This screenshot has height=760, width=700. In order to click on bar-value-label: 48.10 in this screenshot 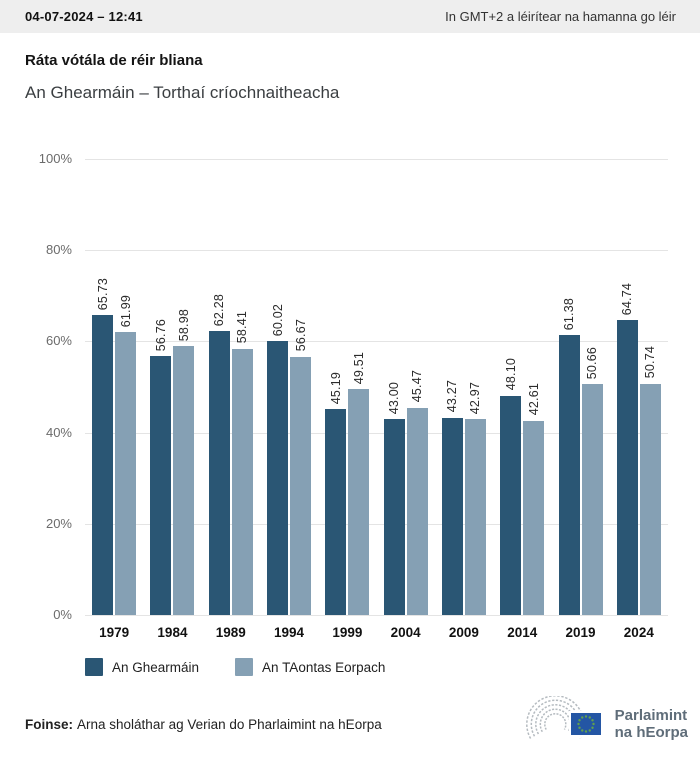, I will do `click(510, 374)`.